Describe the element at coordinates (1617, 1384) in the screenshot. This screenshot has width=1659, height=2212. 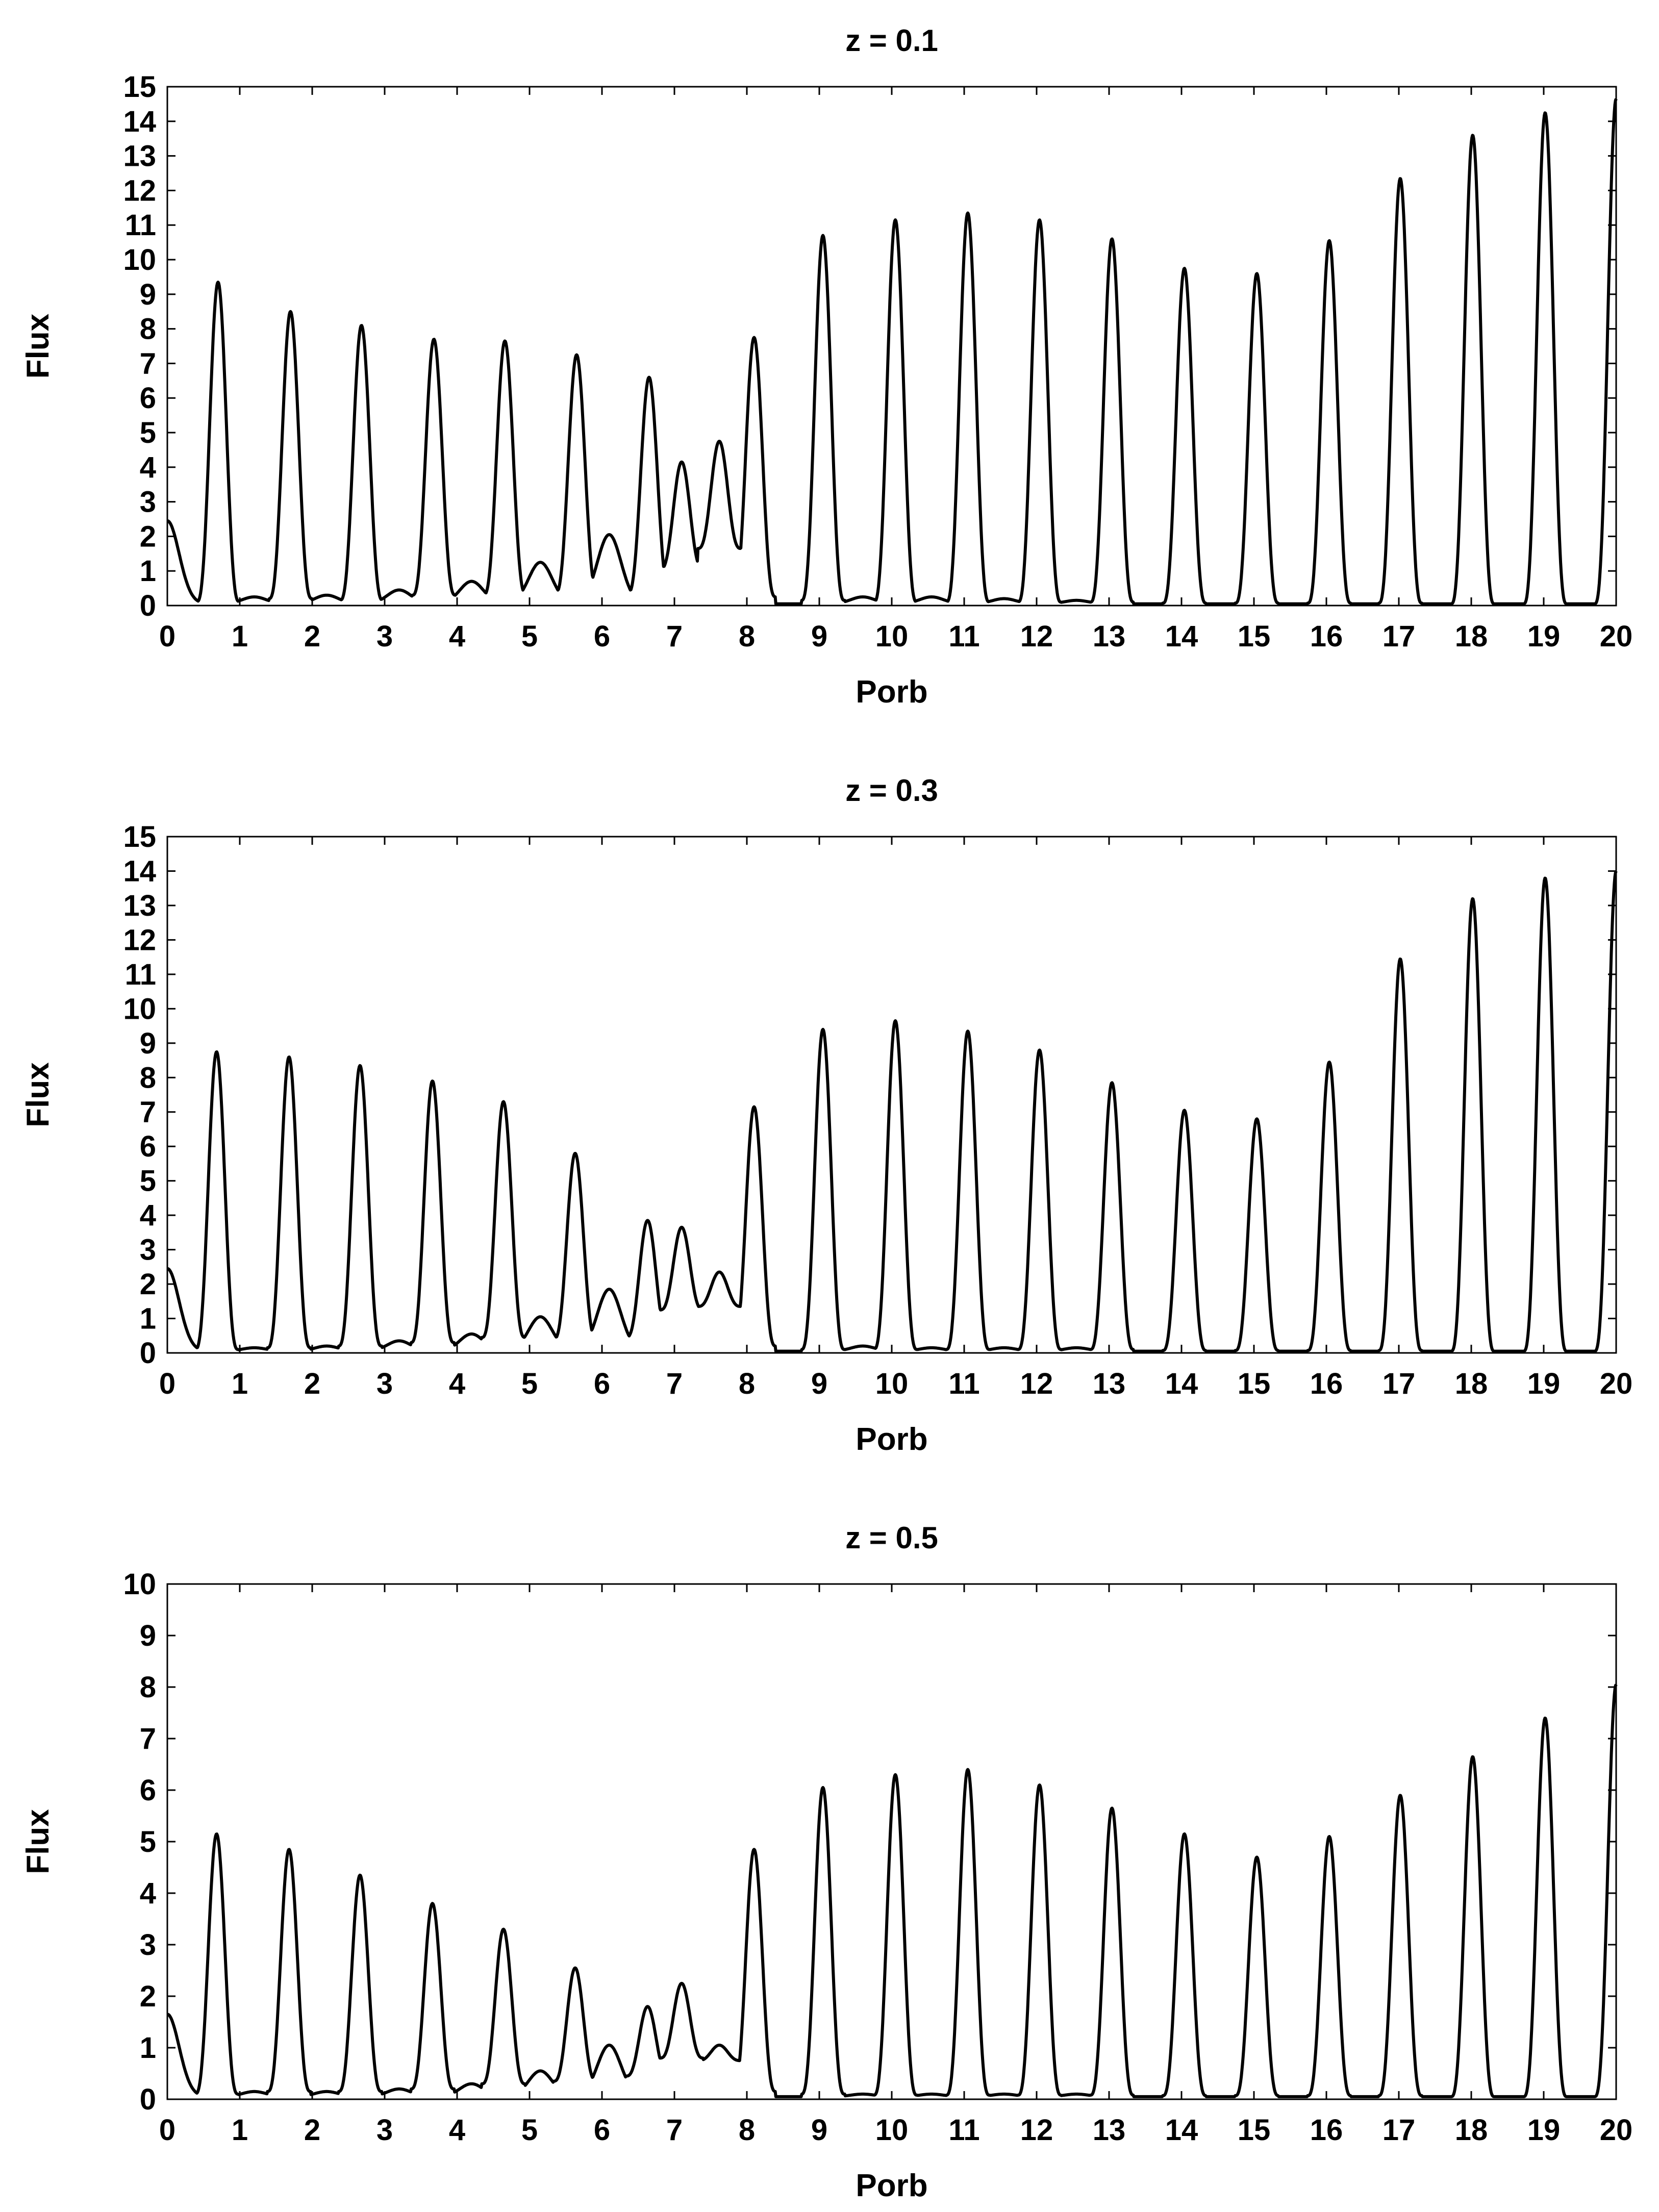
I see `x-tick-label: 20` at that location.